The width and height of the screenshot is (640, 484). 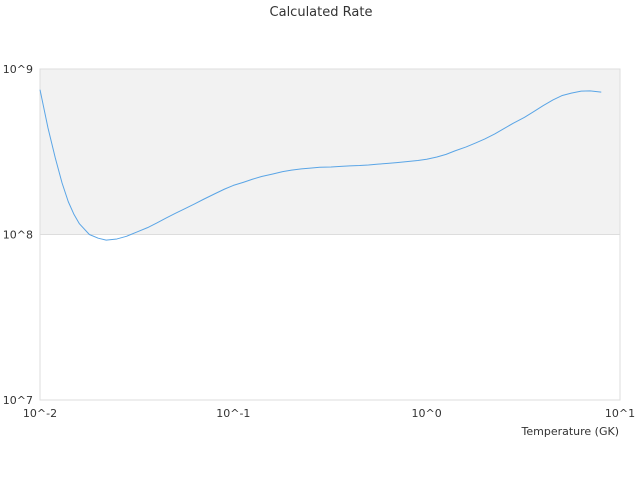 What do you see at coordinates (620, 413) in the screenshot?
I see `x-tick-label: 10^1` at bounding box center [620, 413].